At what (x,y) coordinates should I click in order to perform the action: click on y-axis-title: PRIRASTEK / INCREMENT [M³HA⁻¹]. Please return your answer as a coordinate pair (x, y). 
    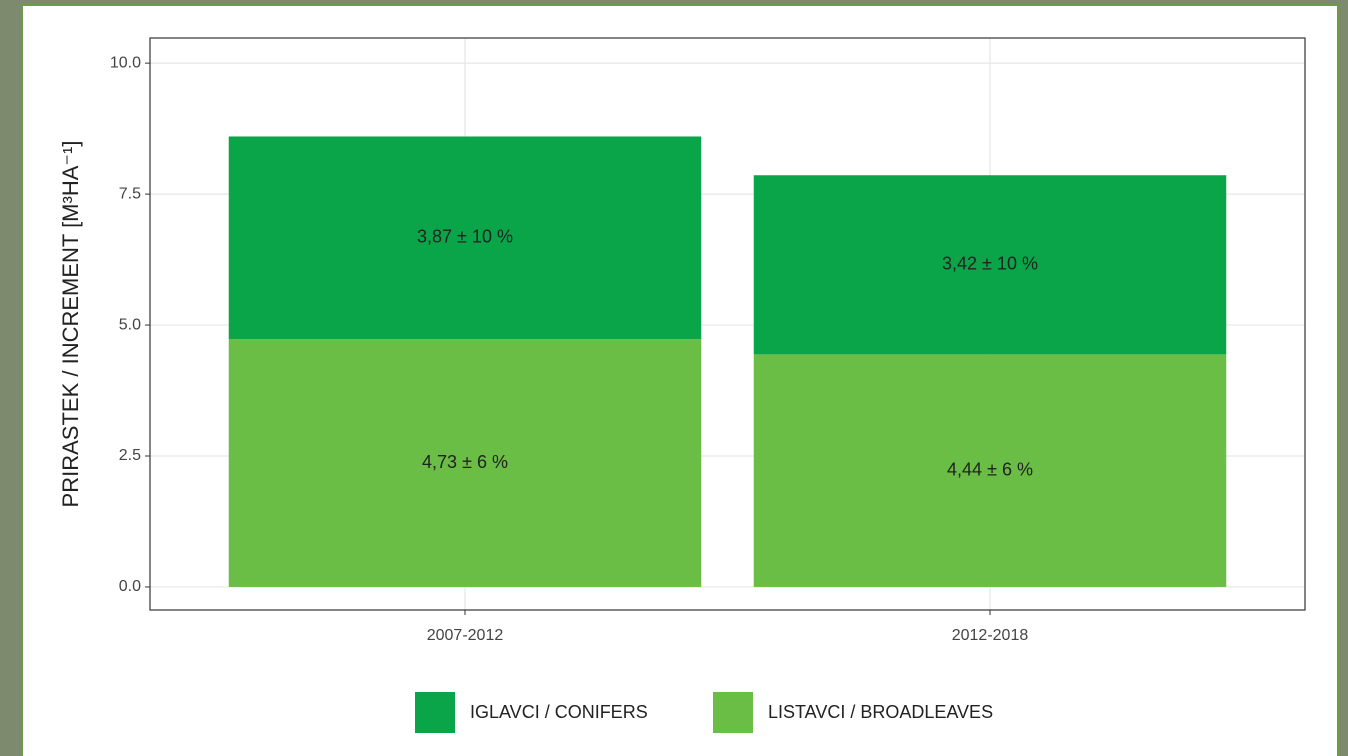
    Looking at the image, I should click on (70, 324).